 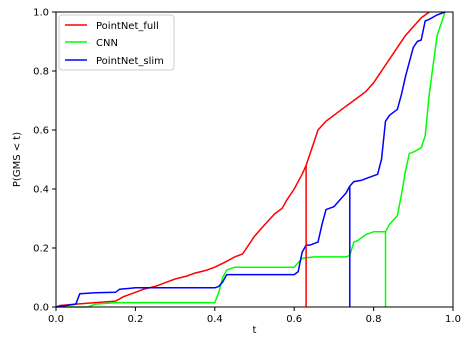 What do you see at coordinates (135, 319) in the screenshot?
I see `x-tick-label: 0.2` at bounding box center [135, 319].